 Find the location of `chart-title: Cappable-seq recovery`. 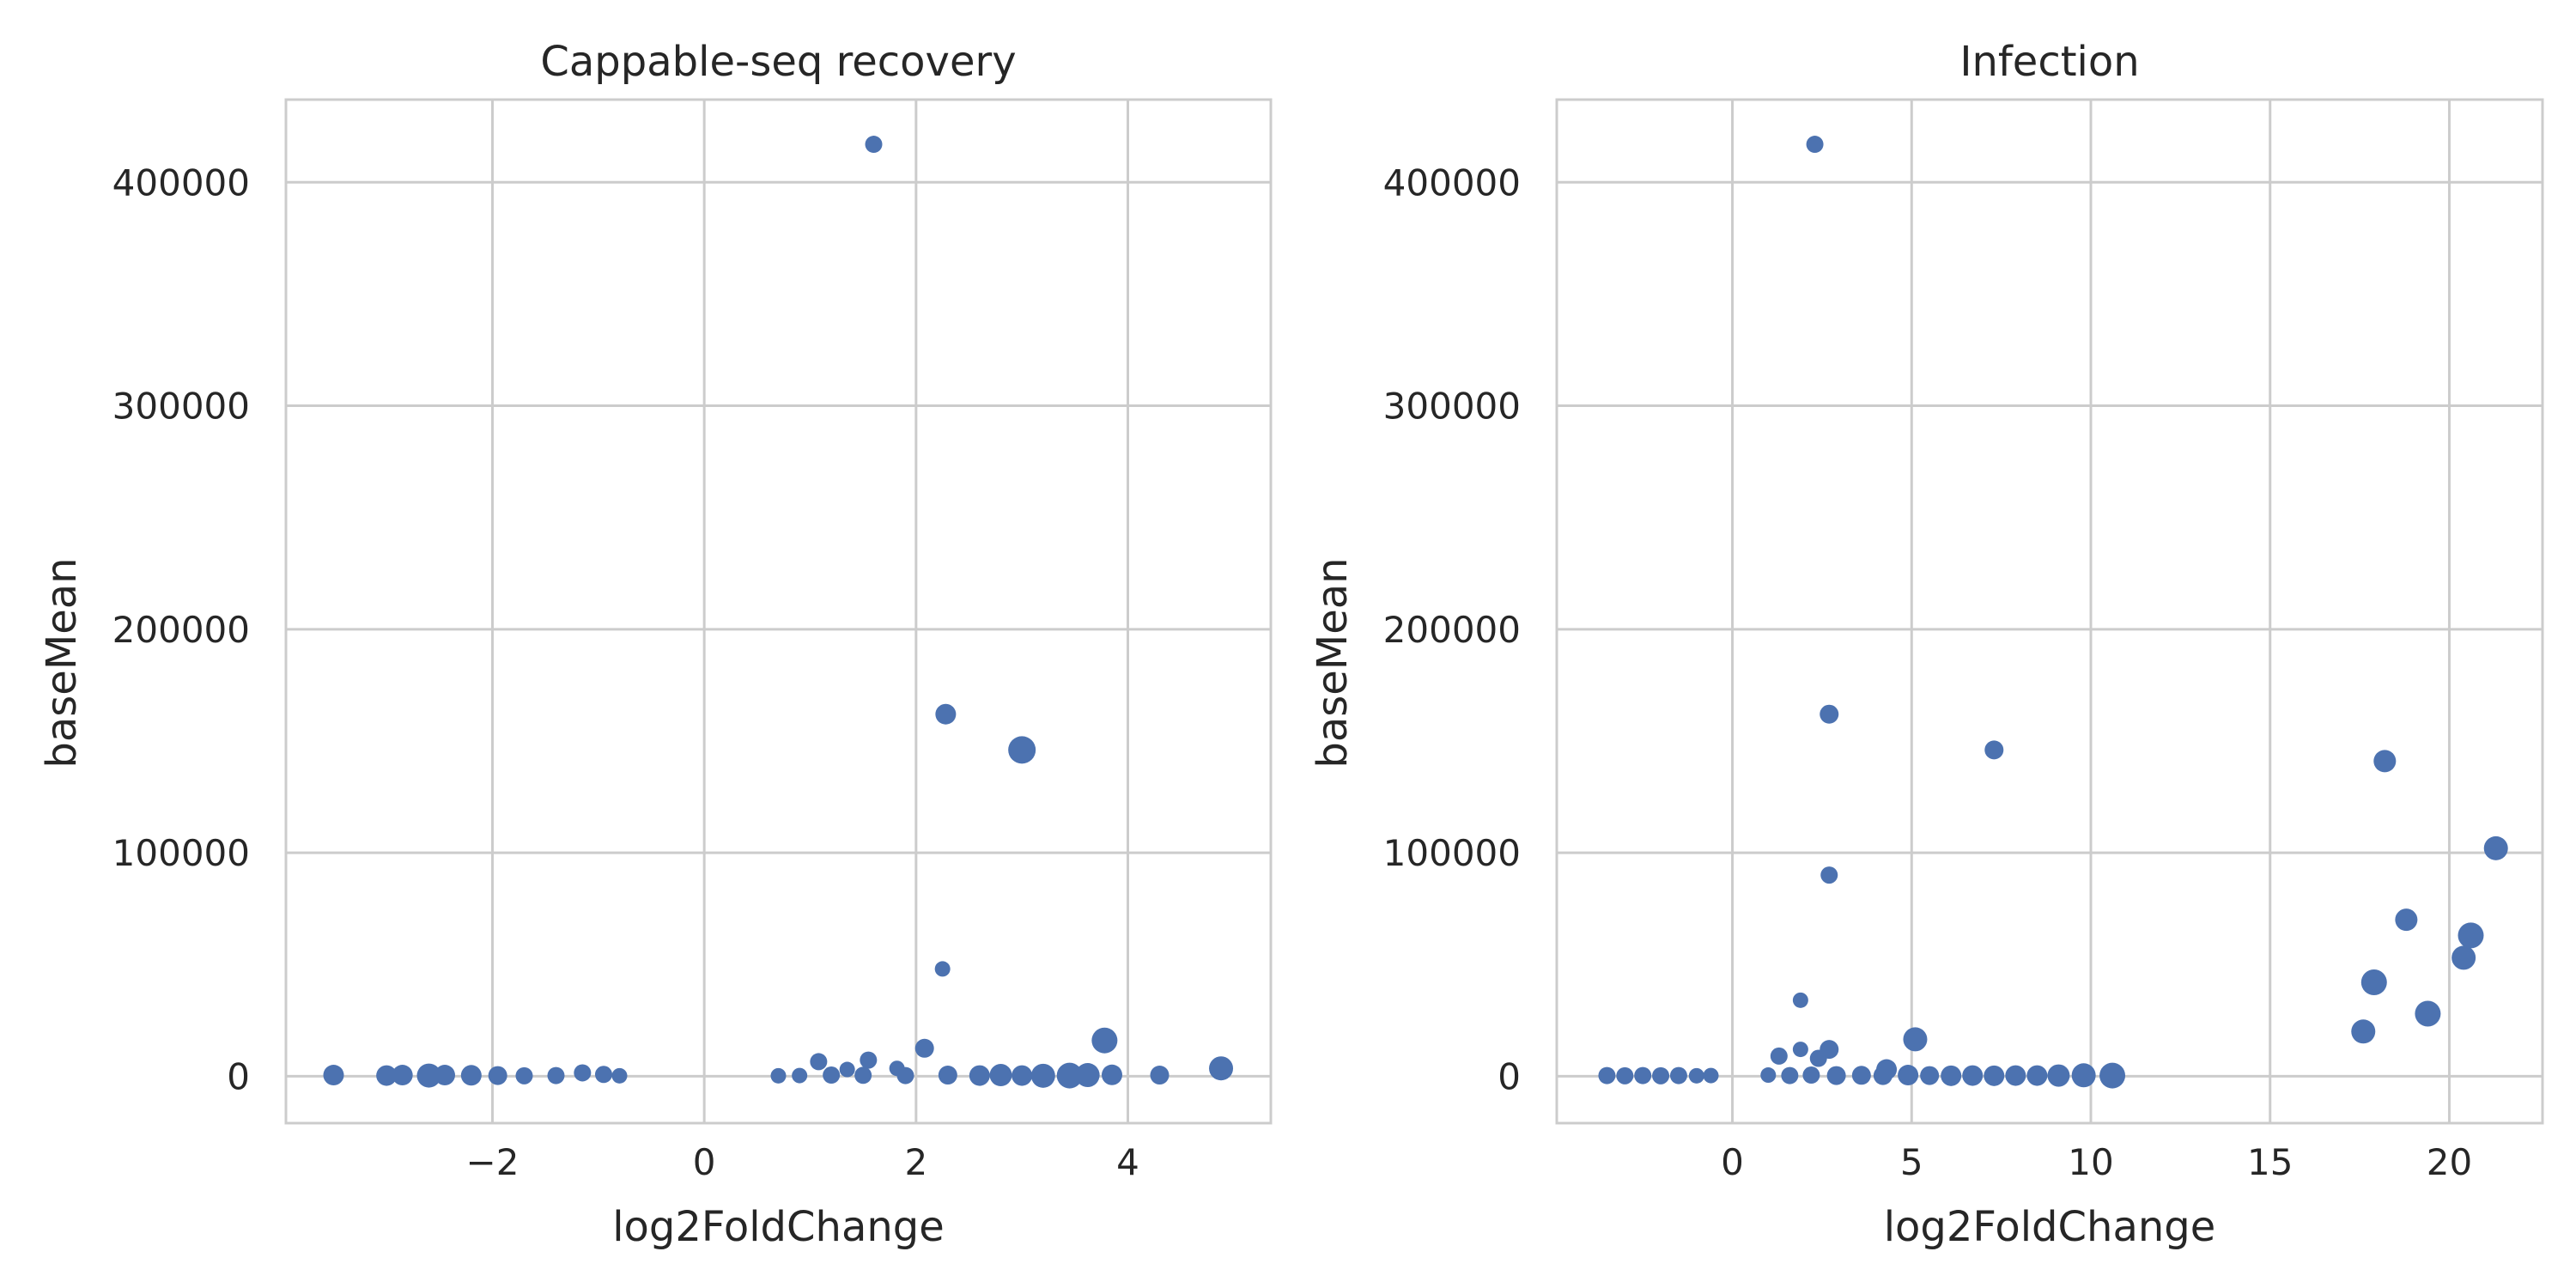

chart-title: Cappable-seq recovery is located at coordinates (778, 62).